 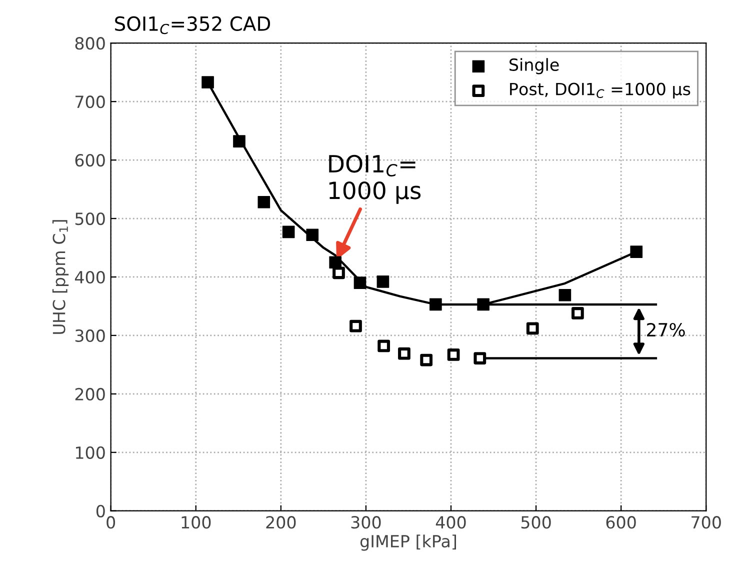 I want to click on x-tick-label: 700, so click(x=706, y=522).